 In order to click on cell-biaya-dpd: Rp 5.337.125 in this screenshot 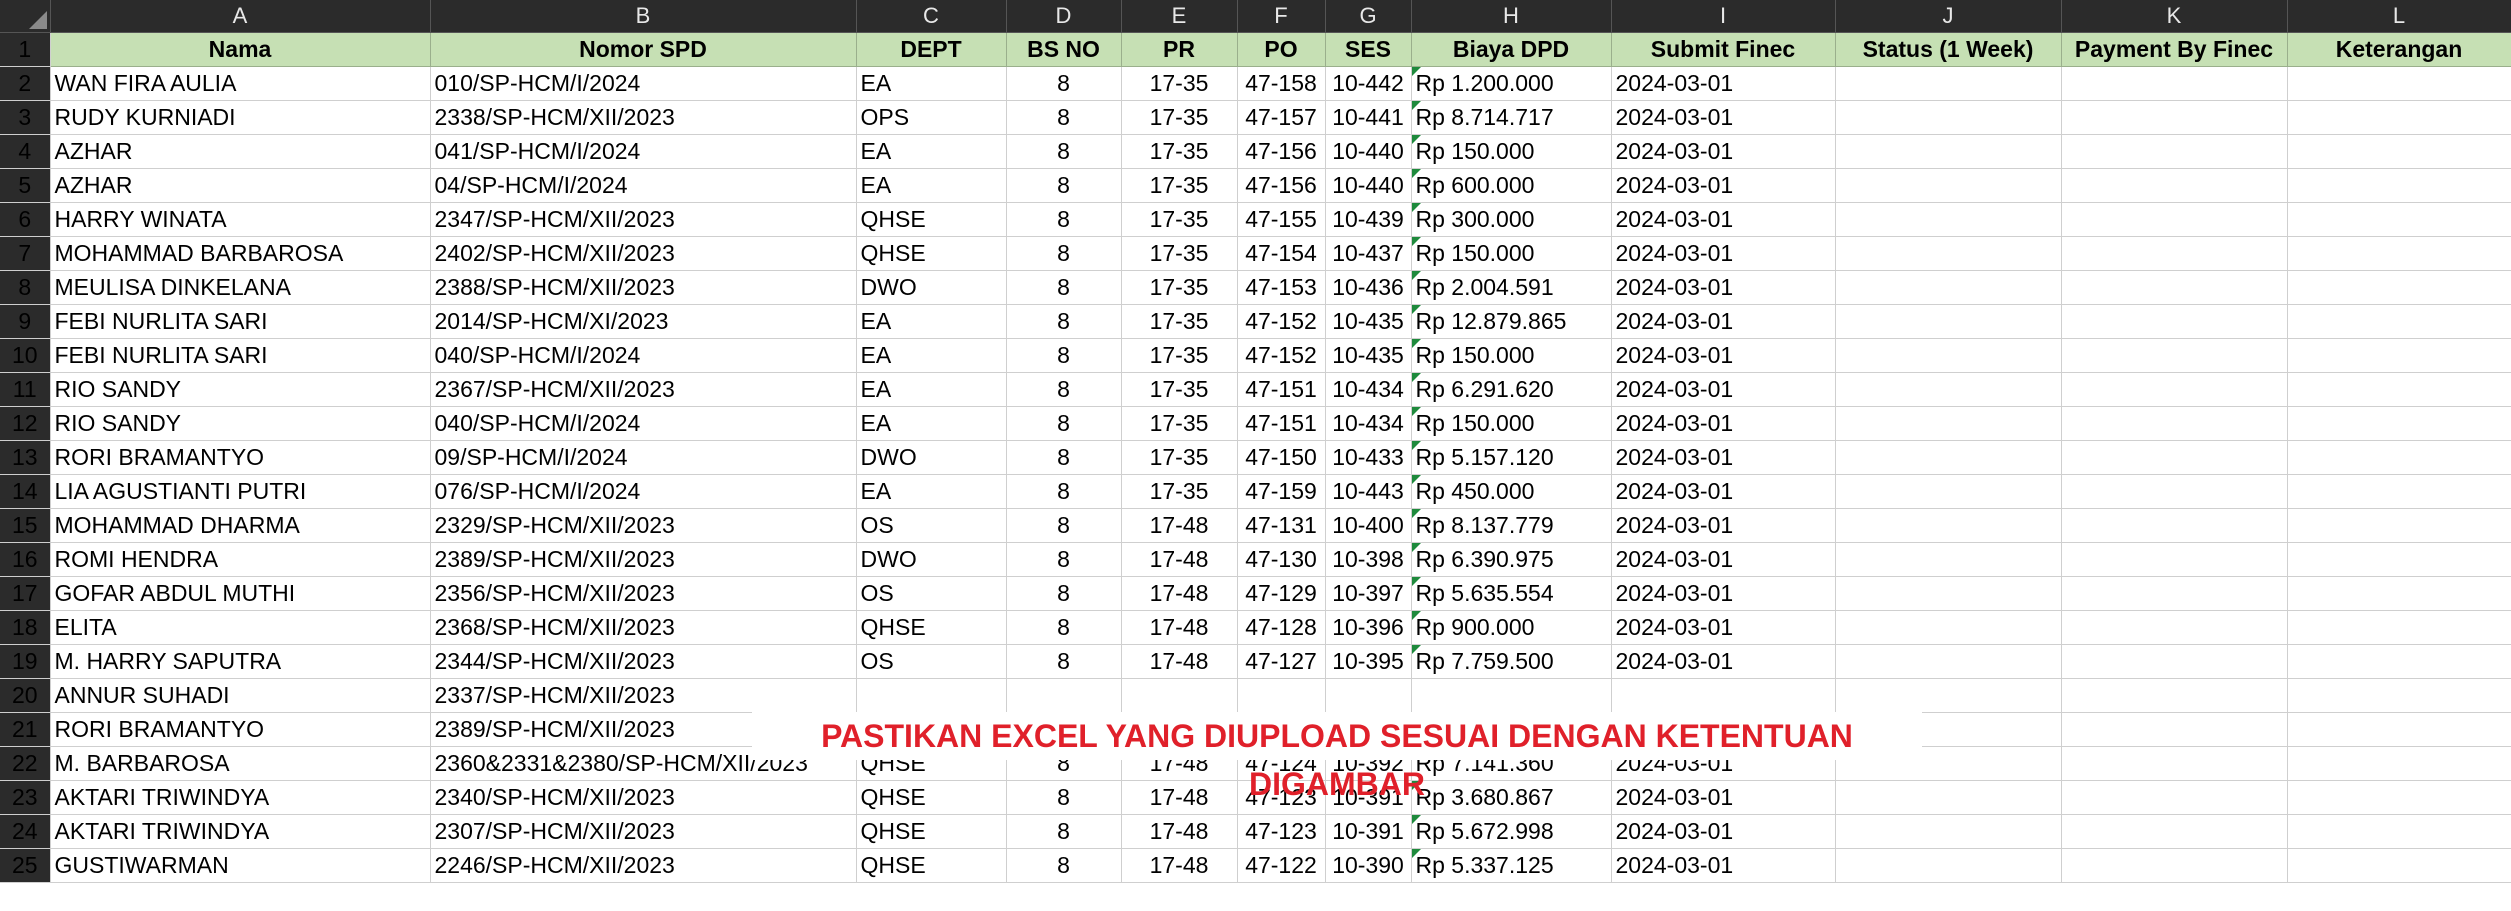, I will do `click(1511, 865)`.